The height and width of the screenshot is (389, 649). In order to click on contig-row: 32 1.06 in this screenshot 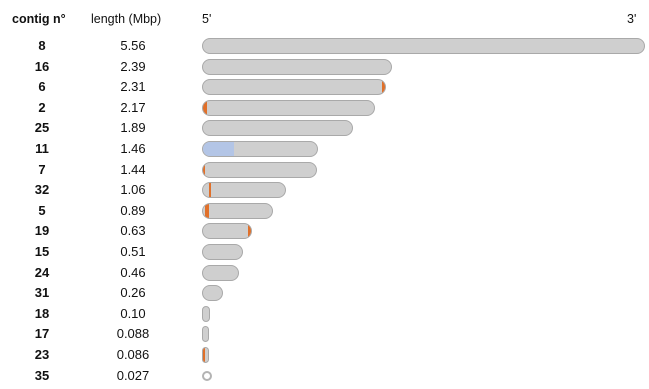, I will do `click(324, 190)`.